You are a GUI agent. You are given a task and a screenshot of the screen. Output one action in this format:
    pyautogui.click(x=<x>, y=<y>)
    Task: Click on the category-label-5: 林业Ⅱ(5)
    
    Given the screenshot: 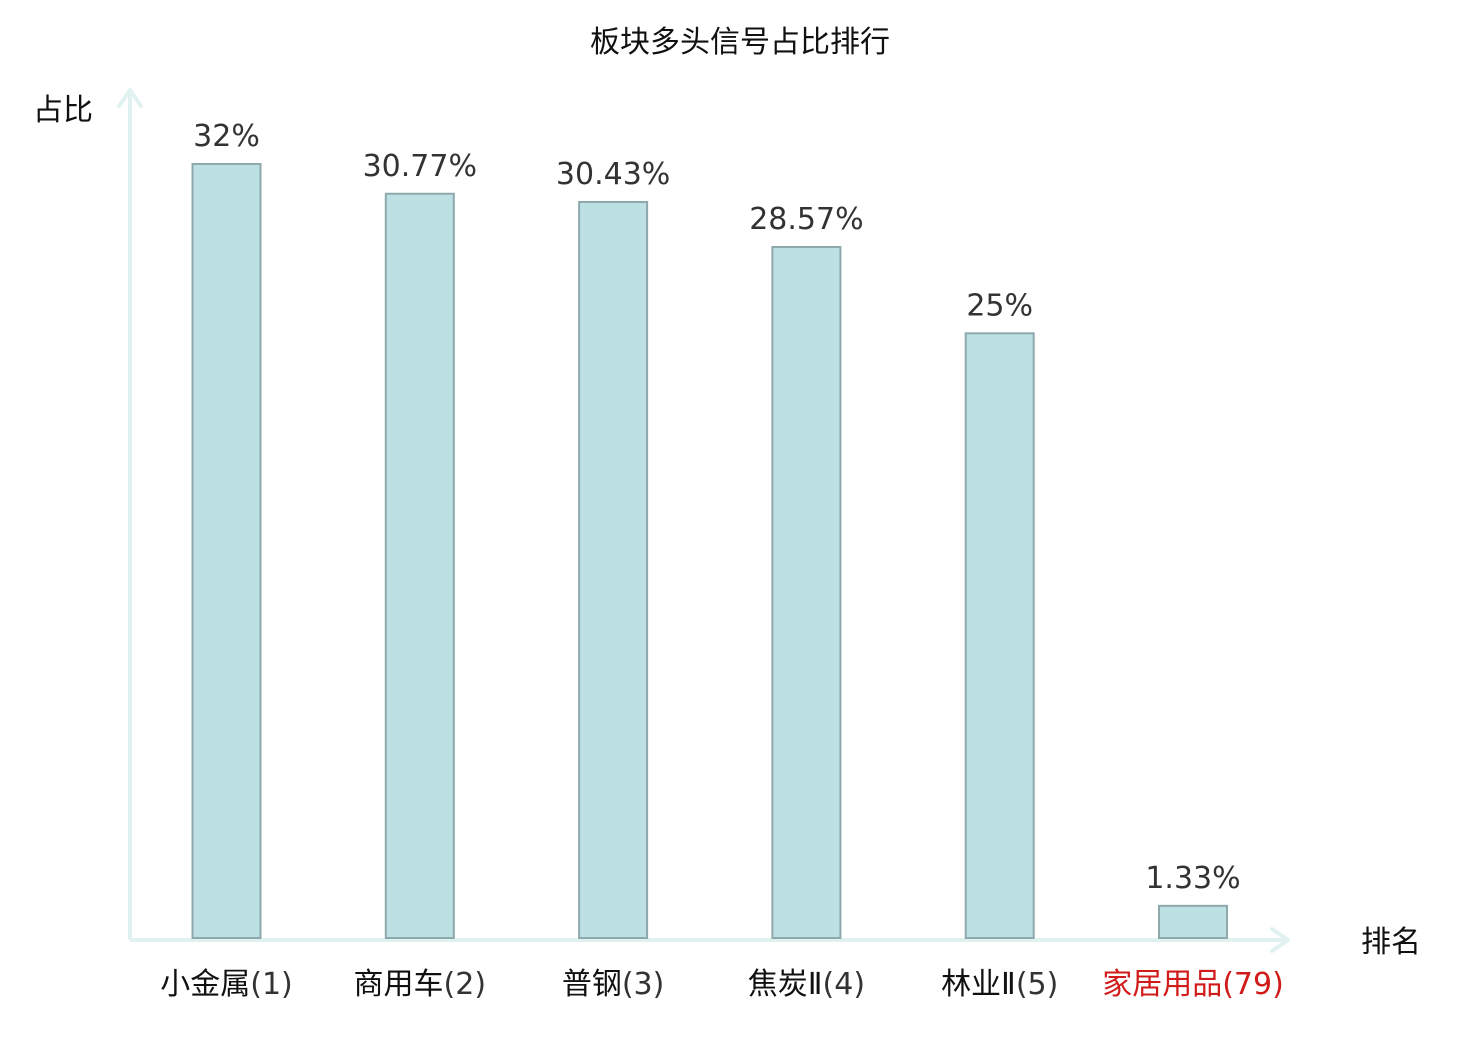 What is the action you would take?
    pyautogui.click(x=999, y=984)
    